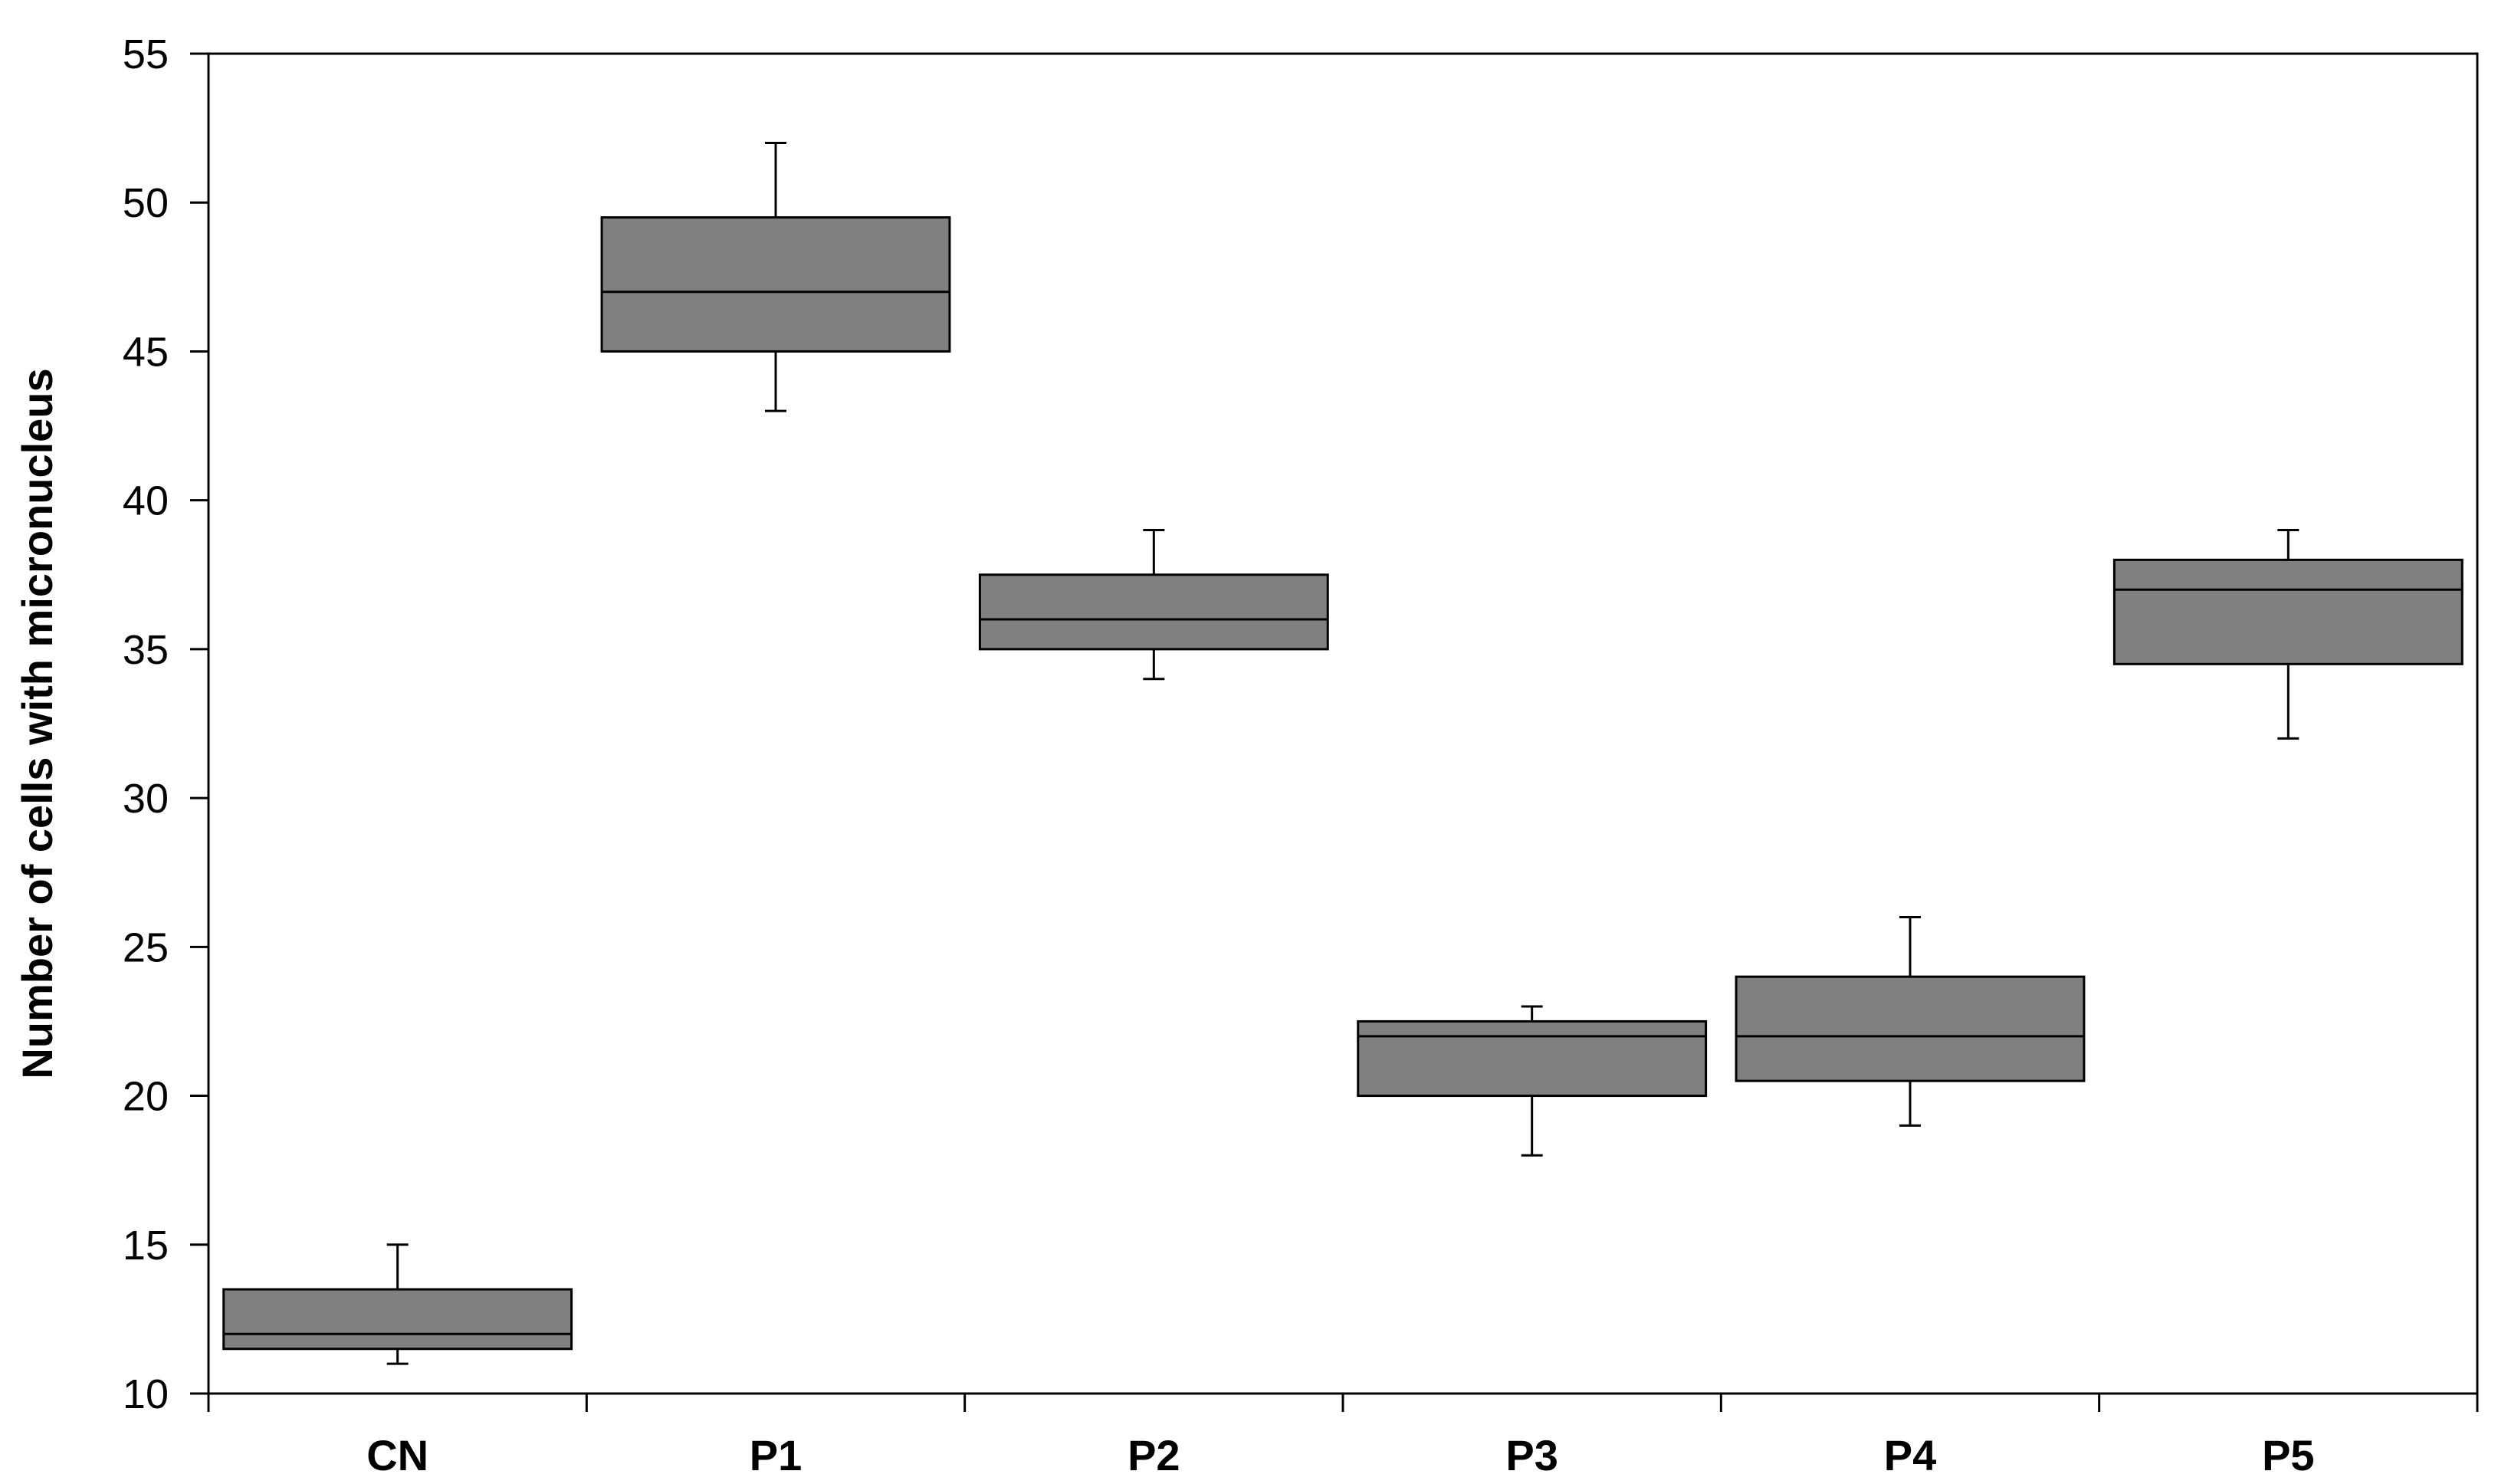  I want to click on y-tick-label: 25, so click(146, 947).